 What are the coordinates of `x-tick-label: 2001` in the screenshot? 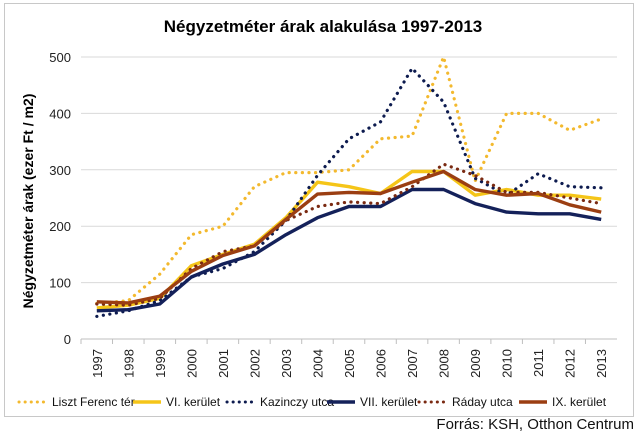 It's located at (223, 363).